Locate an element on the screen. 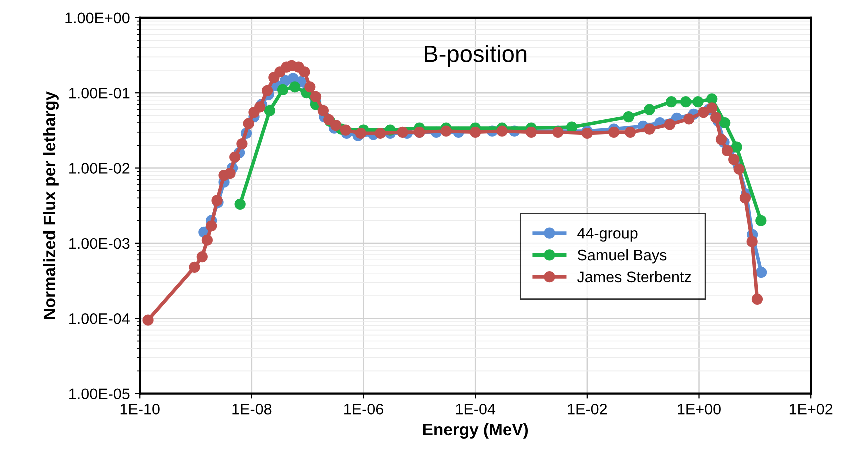 The height and width of the screenshot is (459, 844). y-tick-label: 1.00E+00 is located at coordinates (98, 18).